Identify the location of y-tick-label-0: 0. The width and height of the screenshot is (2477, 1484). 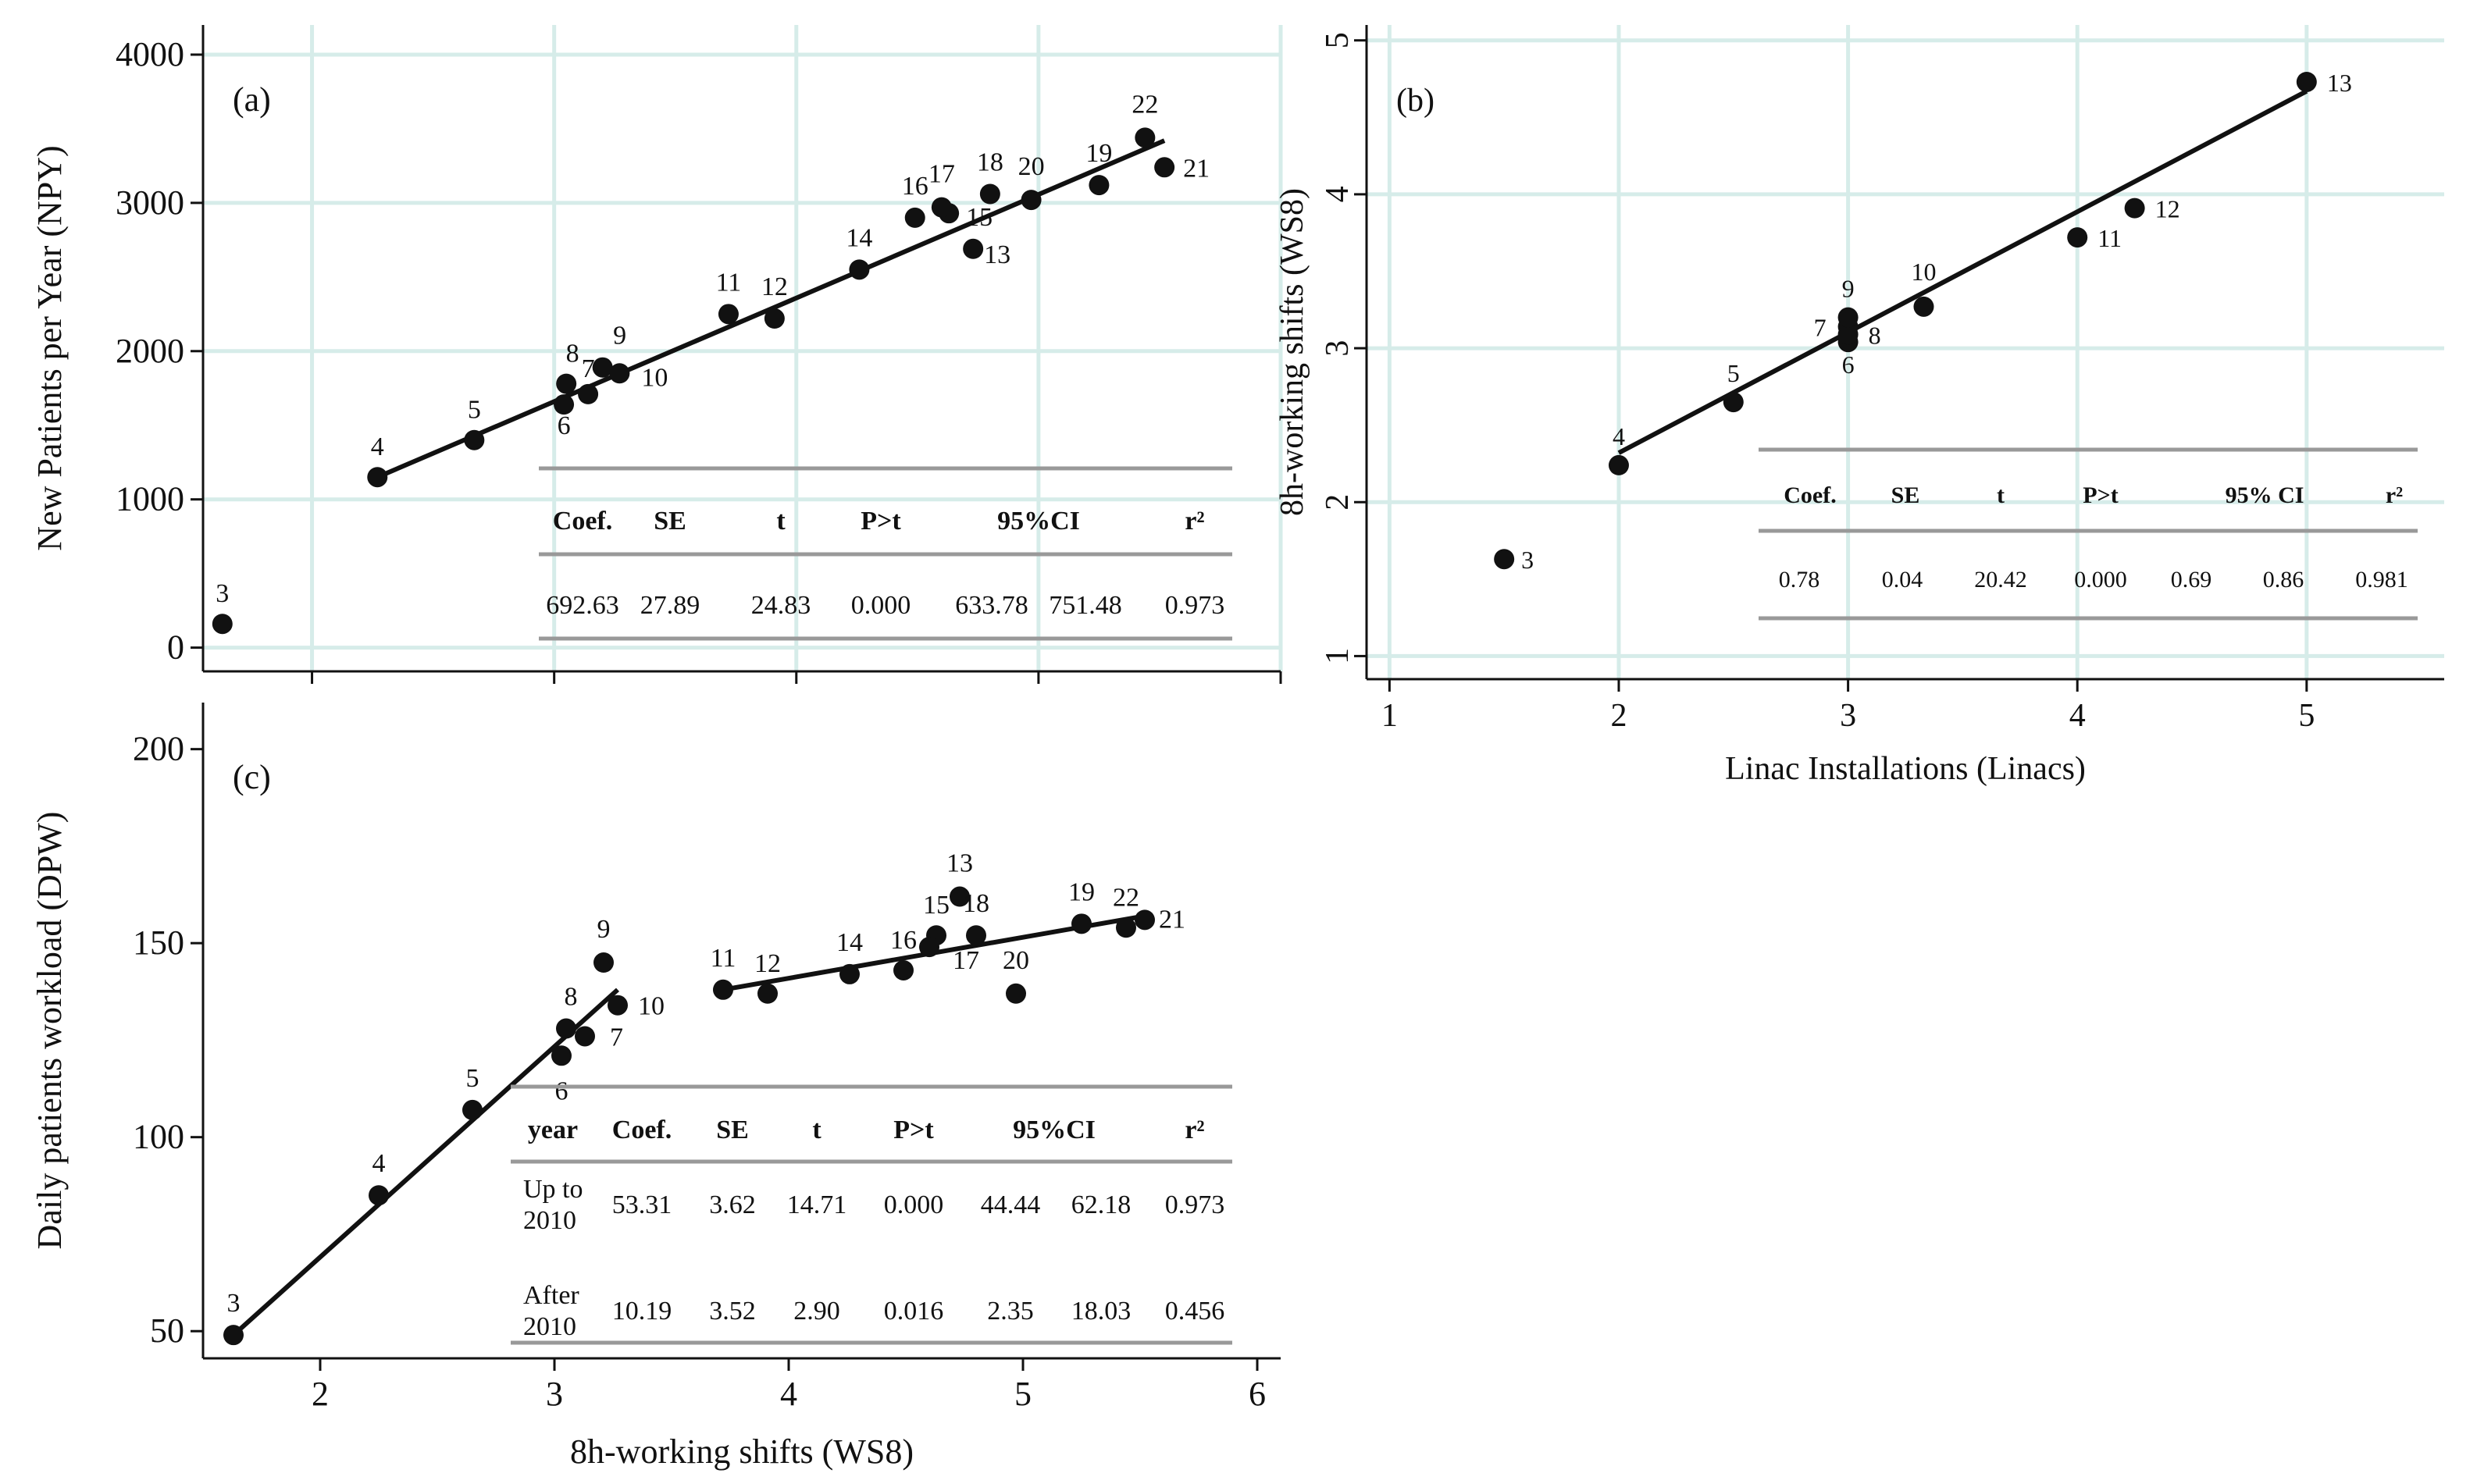
(175, 647).